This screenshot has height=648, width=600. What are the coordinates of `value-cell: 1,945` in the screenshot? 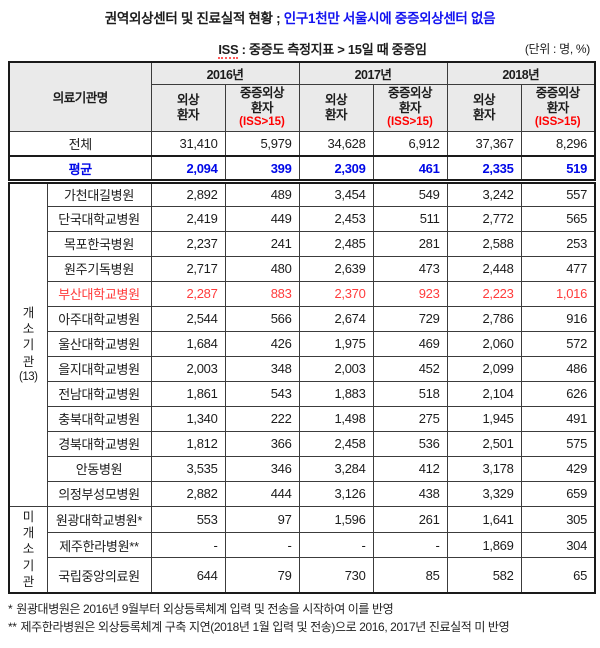 It's located at (484, 418).